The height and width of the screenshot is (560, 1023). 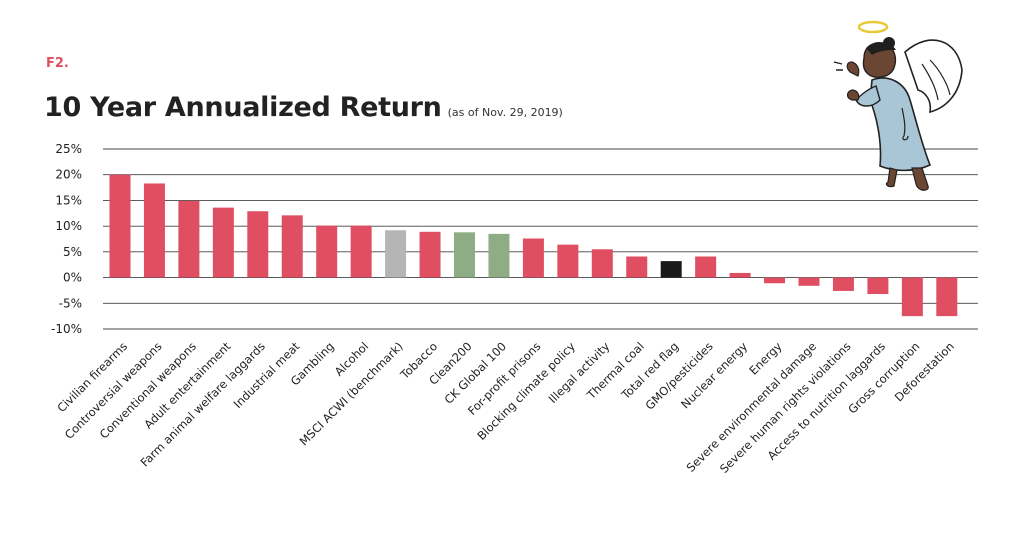 I want to click on y-axis-ticks: 25% 20% 15% 10% 5% 0% -5% -10%, so click(x=66, y=239).